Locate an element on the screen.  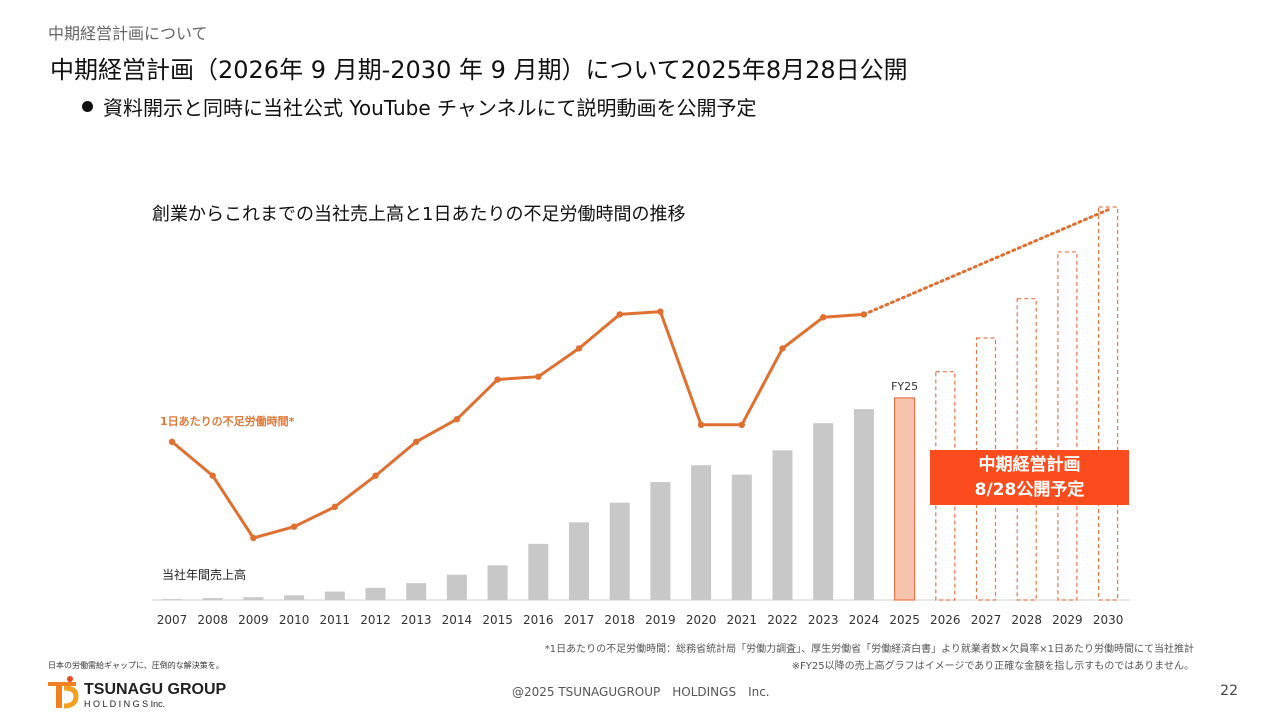
line-point-2019 is located at coordinates (660, 311).